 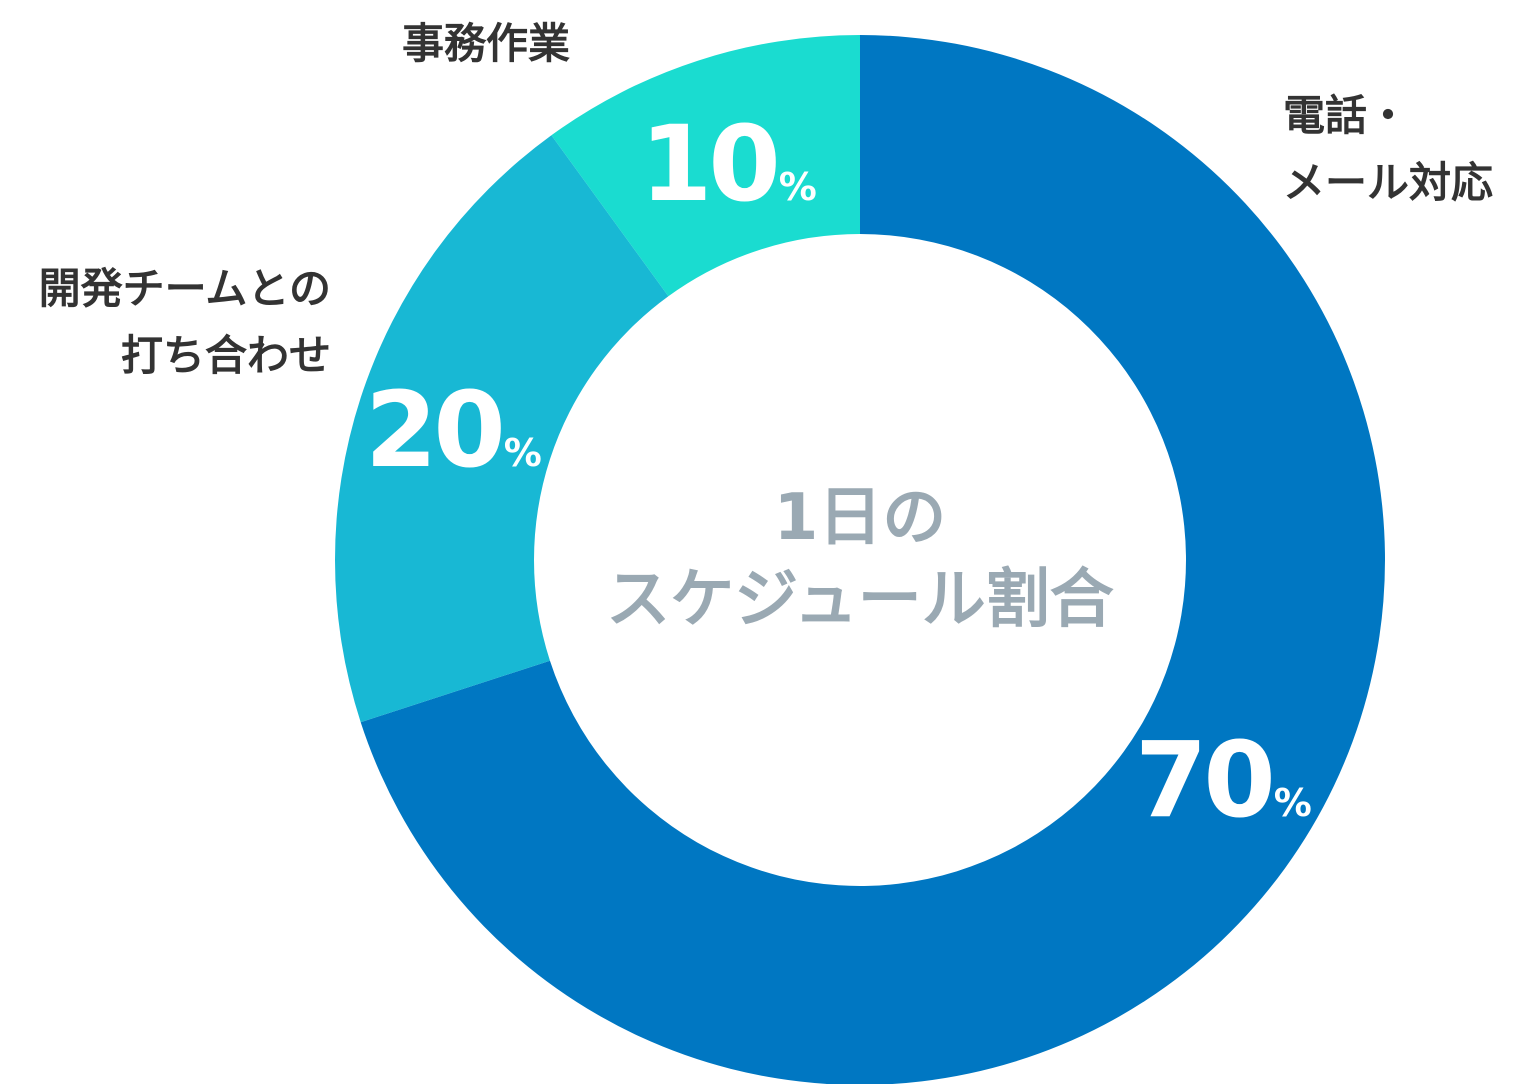 I want to click on pct-value-phone-mail: 70, so click(x=1205, y=780).